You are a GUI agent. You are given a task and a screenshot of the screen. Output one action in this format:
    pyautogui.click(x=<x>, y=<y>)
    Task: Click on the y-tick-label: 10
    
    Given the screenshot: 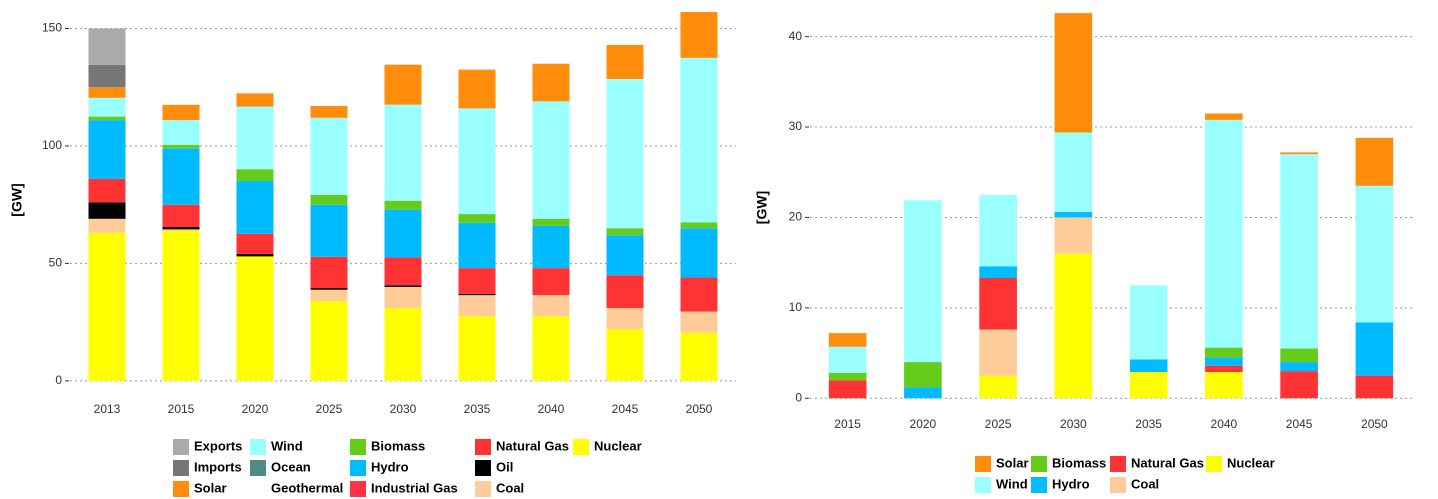 What is the action you would take?
    pyautogui.click(x=796, y=307)
    